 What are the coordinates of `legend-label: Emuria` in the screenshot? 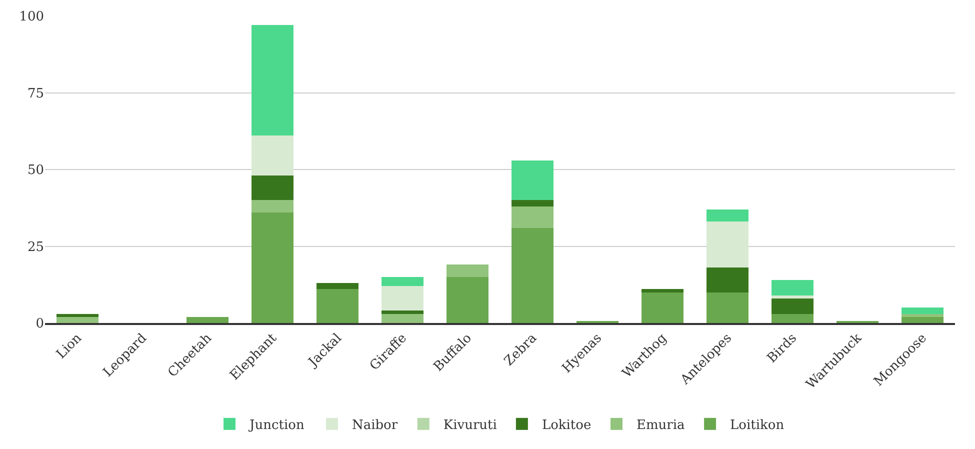 It's located at (661, 425).